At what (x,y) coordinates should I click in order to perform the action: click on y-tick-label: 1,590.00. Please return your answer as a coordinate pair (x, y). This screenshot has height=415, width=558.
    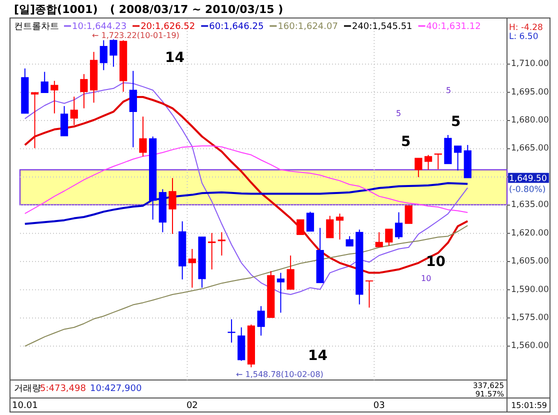
    Looking at the image, I should click on (530, 289).